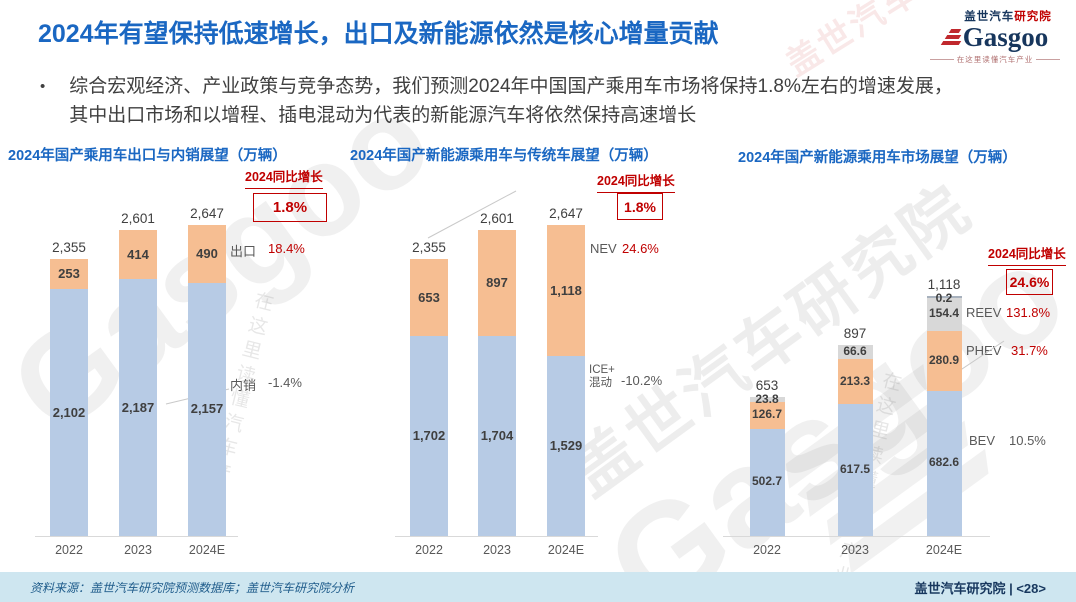 This screenshot has width=1076, height=602. What do you see at coordinates (877, 158) in the screenshot?
I see `chart3-title: 2024年国产新能源乘用车市场展望（万辆）` at bounding box center [877, 158].